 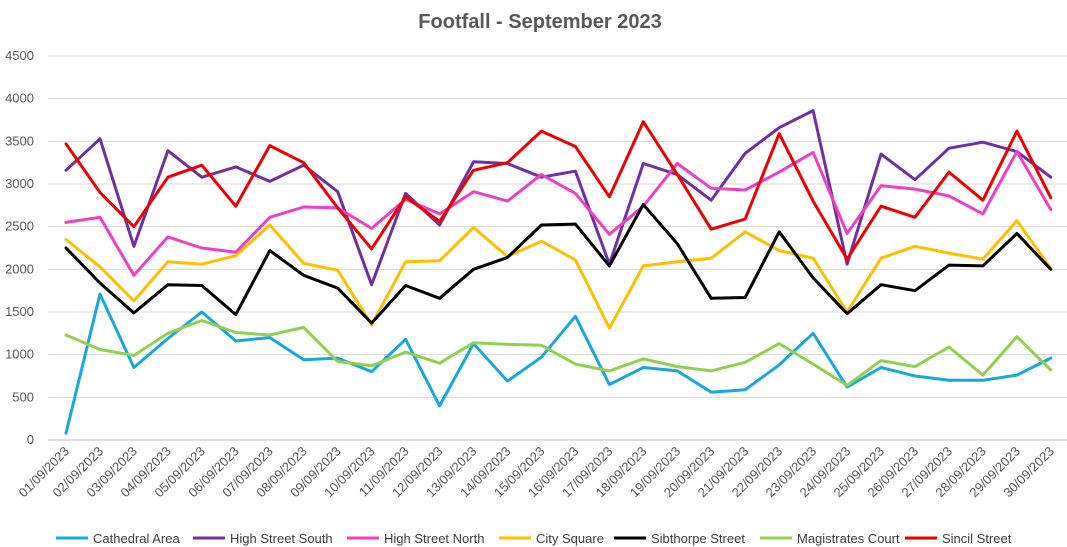 What do you see at coordinates (698, 538) in the screenshot?
I see `legend-label-sibthorpe-street: Sibthorpe Street` at bounding box center [698, 538].